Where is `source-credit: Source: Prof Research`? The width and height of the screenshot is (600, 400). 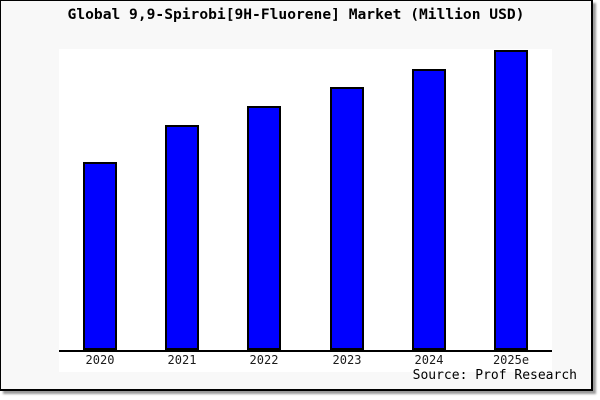
source-credit: Source: Prof Research is located at coordinates (494, 375).